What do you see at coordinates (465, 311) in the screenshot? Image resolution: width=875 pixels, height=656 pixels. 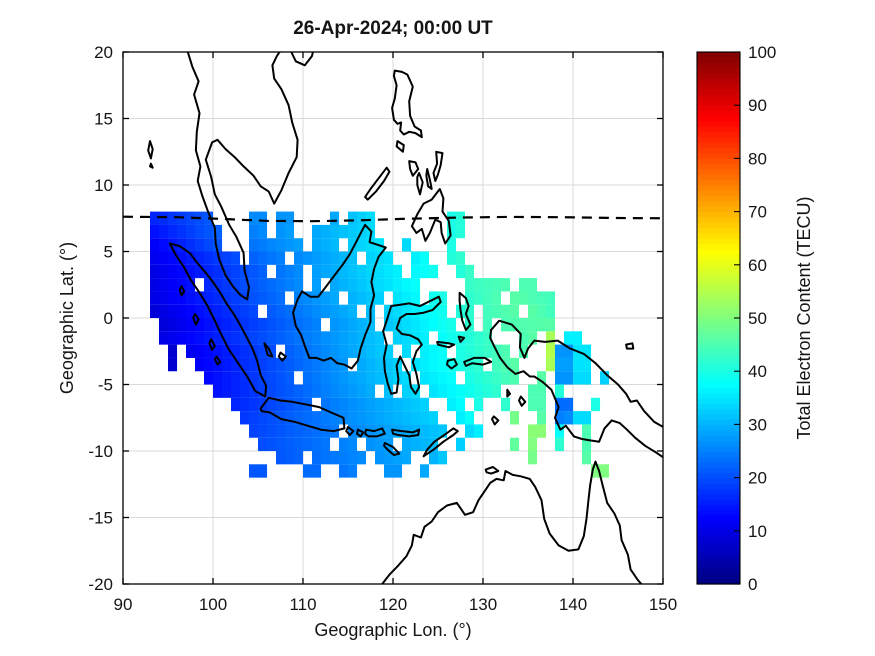 I see `coastline-halmahera` at bounding box center [465, 311].